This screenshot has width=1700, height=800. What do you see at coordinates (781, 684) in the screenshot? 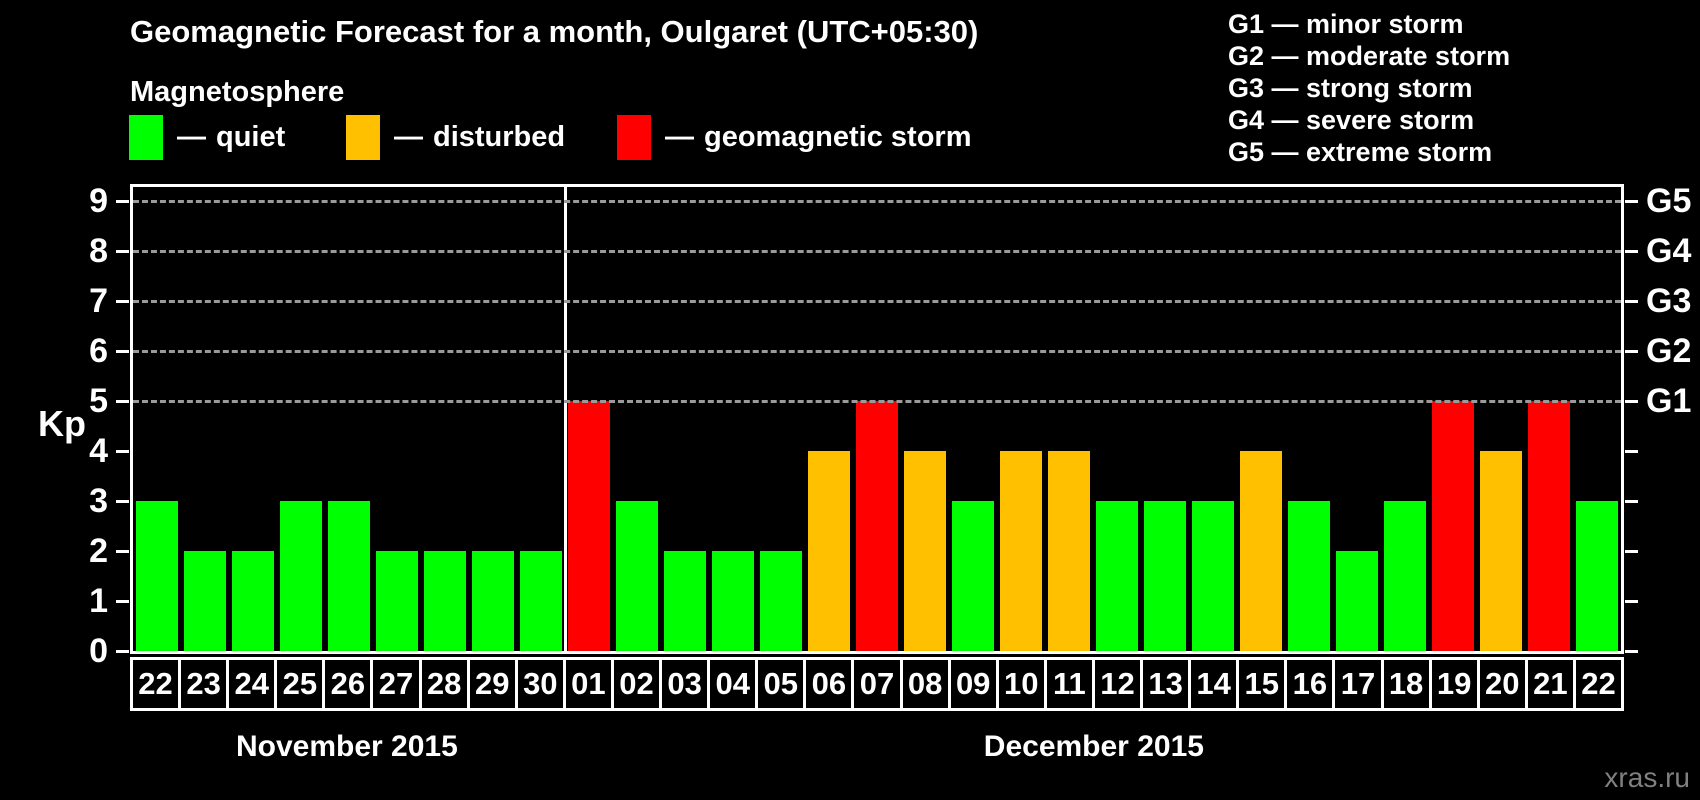
I see `x-label-cell-05: 05` at bounding box center [781, 684].